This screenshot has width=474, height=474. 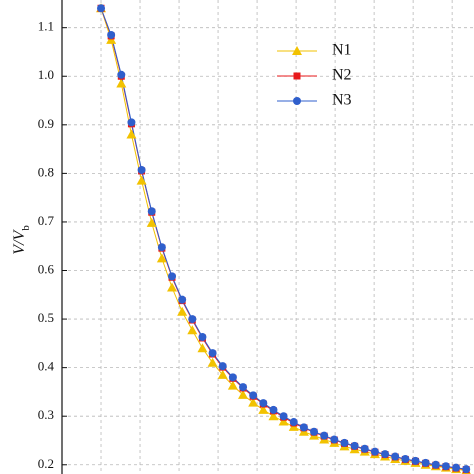 What do you see at coordinates (46, 414) in the screenshot?
I see `y-tick-label: 0.3` at bounding box center [46, 414].